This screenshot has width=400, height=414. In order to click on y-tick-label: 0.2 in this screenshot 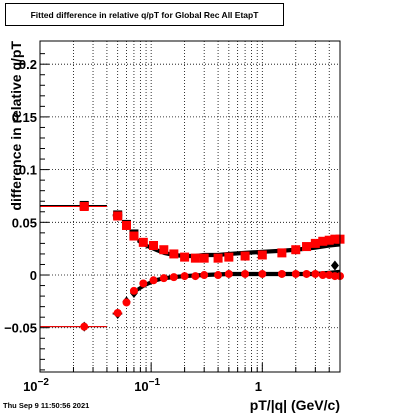, I will do `click(28, 64)`.